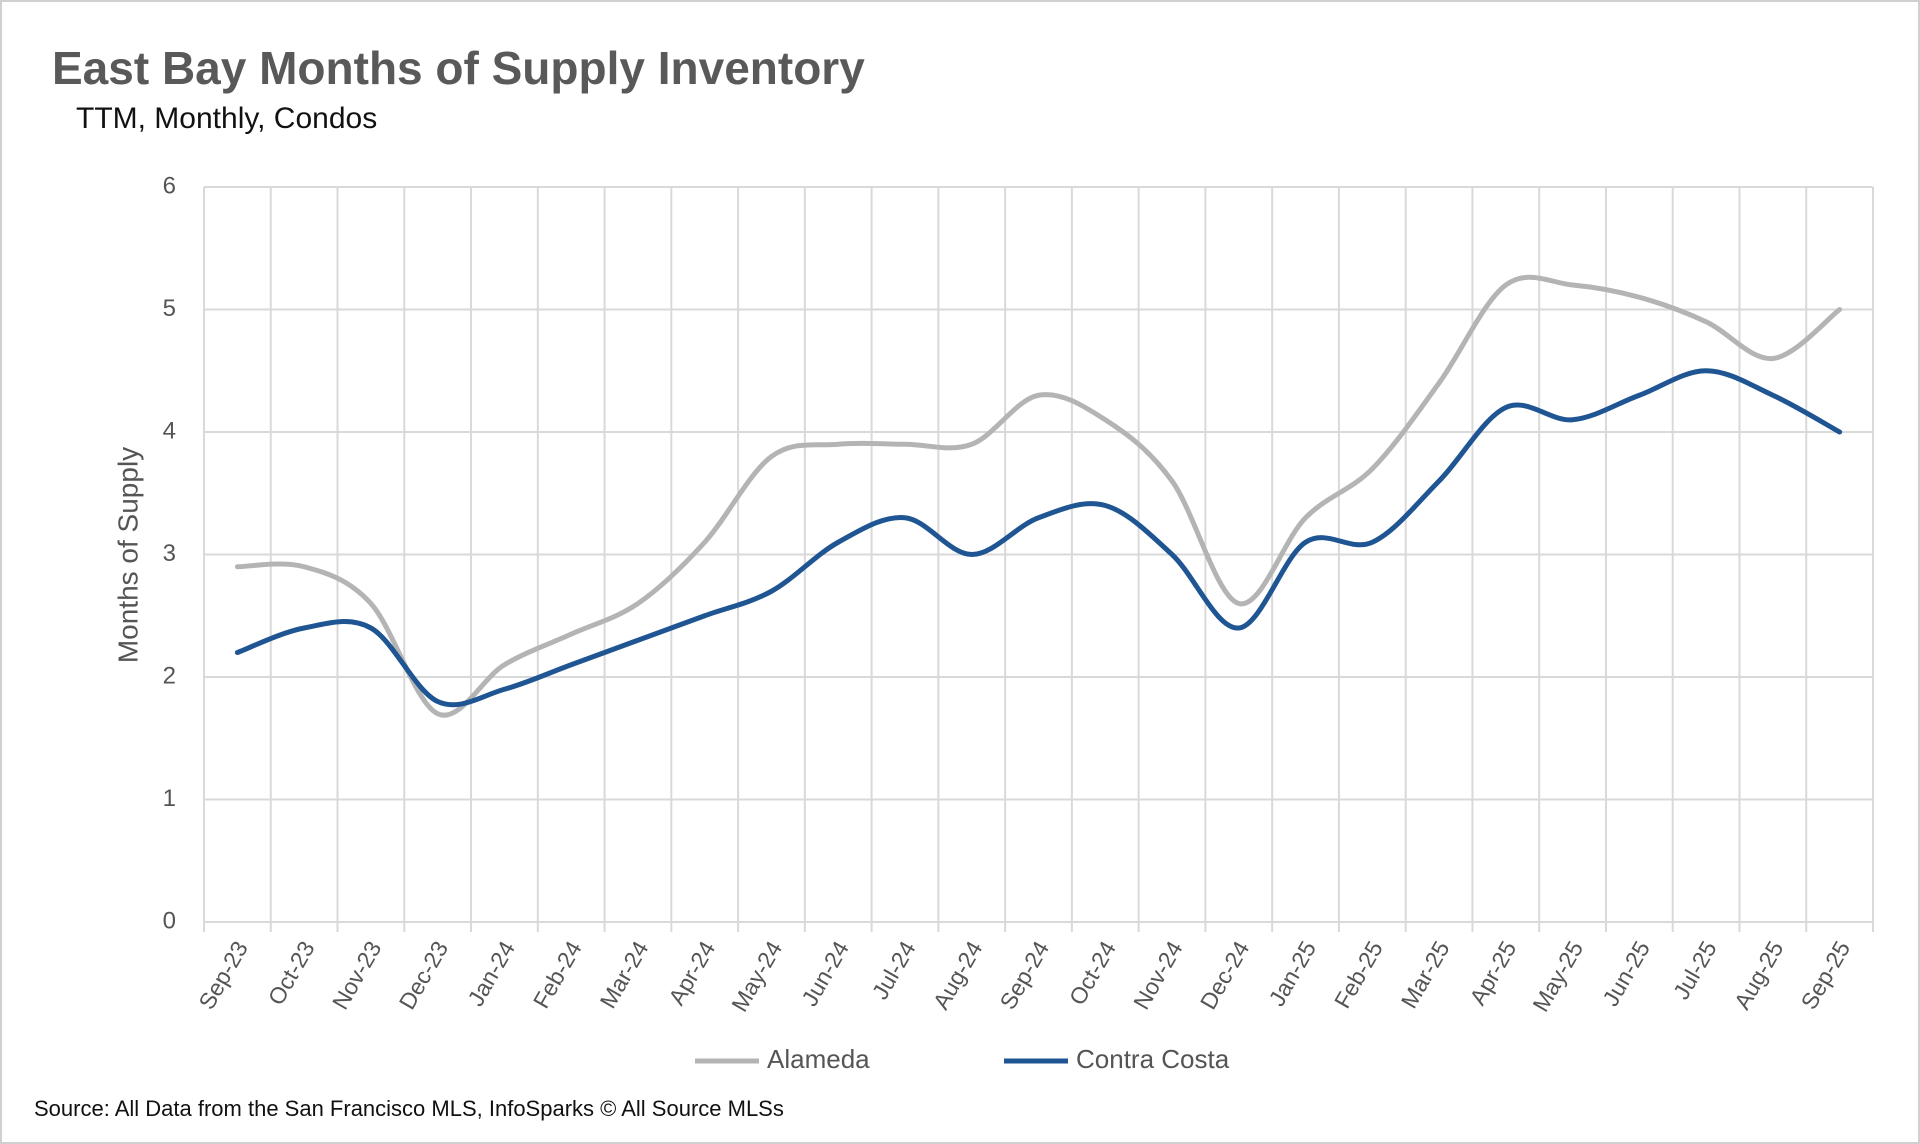  What do you see at coordinates (169, 798) in the screenshot?
I see `y-tick-label: 1` at bounding box center [169, 798].